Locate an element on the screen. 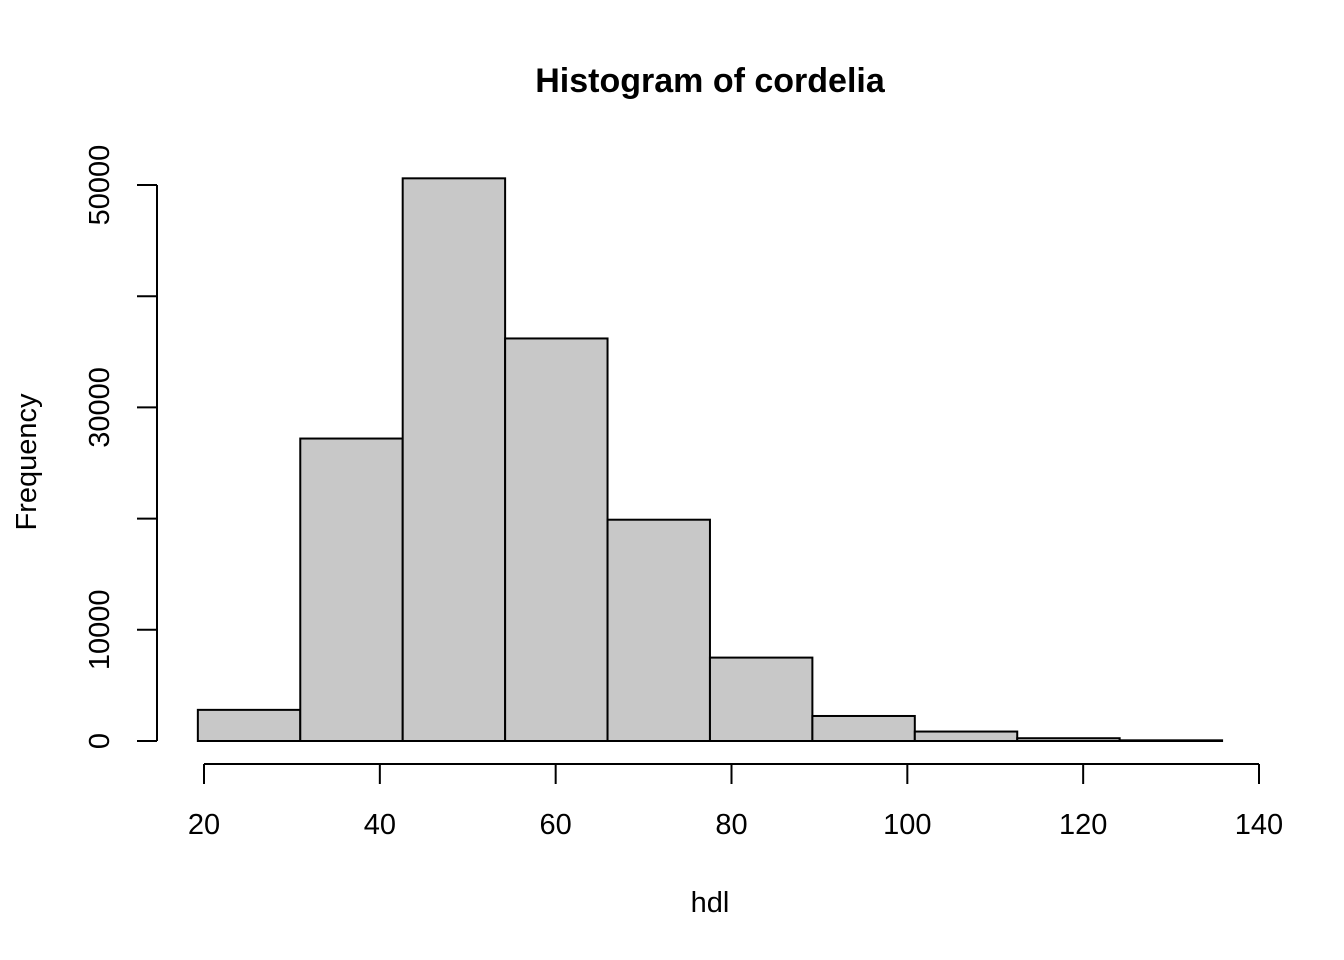 This screenshot has width=1344, height=960. y-tick-label: 10000 is located at coordinates (100, 629).